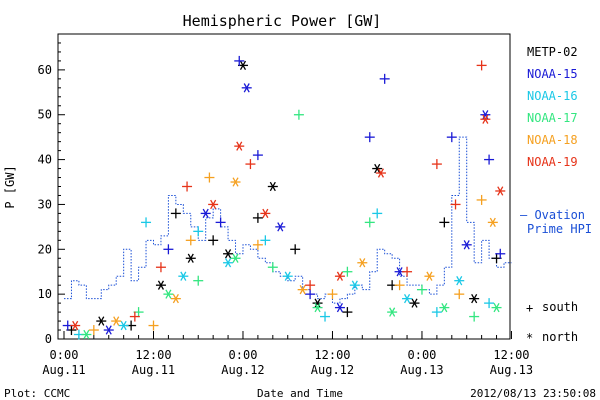  Describe the element at coordinates (533, 393) in the screenshot. I see `footer-right: 2012/08/13 23:50:08` at that location.